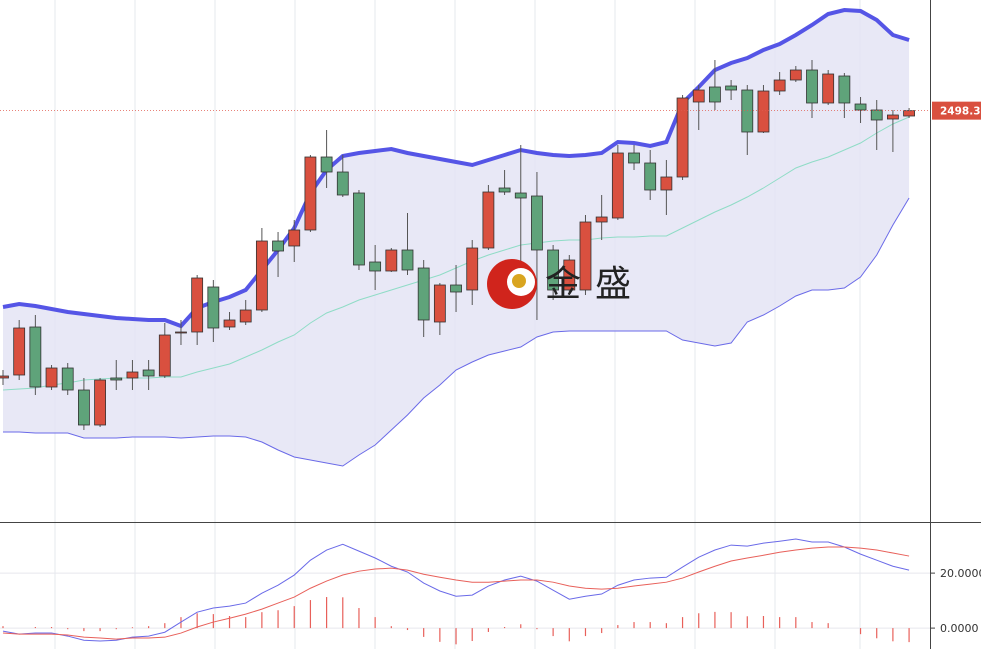  What do you see at coordinates (595, 284) in the screenshot?
I see `watermark: 金盛` at bounding box center [595, 284].